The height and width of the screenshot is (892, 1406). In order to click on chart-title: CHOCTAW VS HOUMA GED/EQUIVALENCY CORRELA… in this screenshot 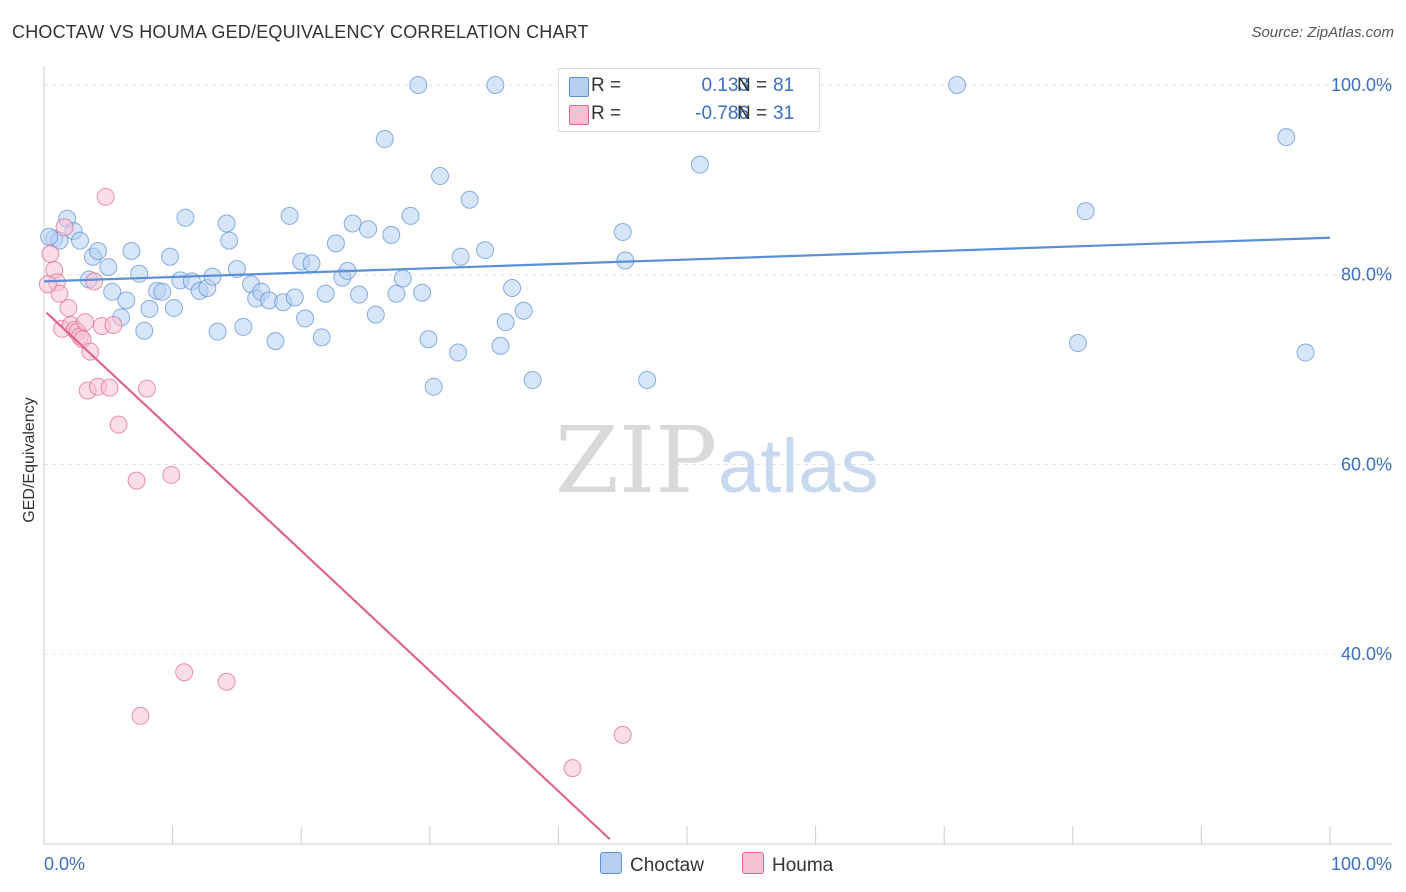, I will do `click(300, 32)`.